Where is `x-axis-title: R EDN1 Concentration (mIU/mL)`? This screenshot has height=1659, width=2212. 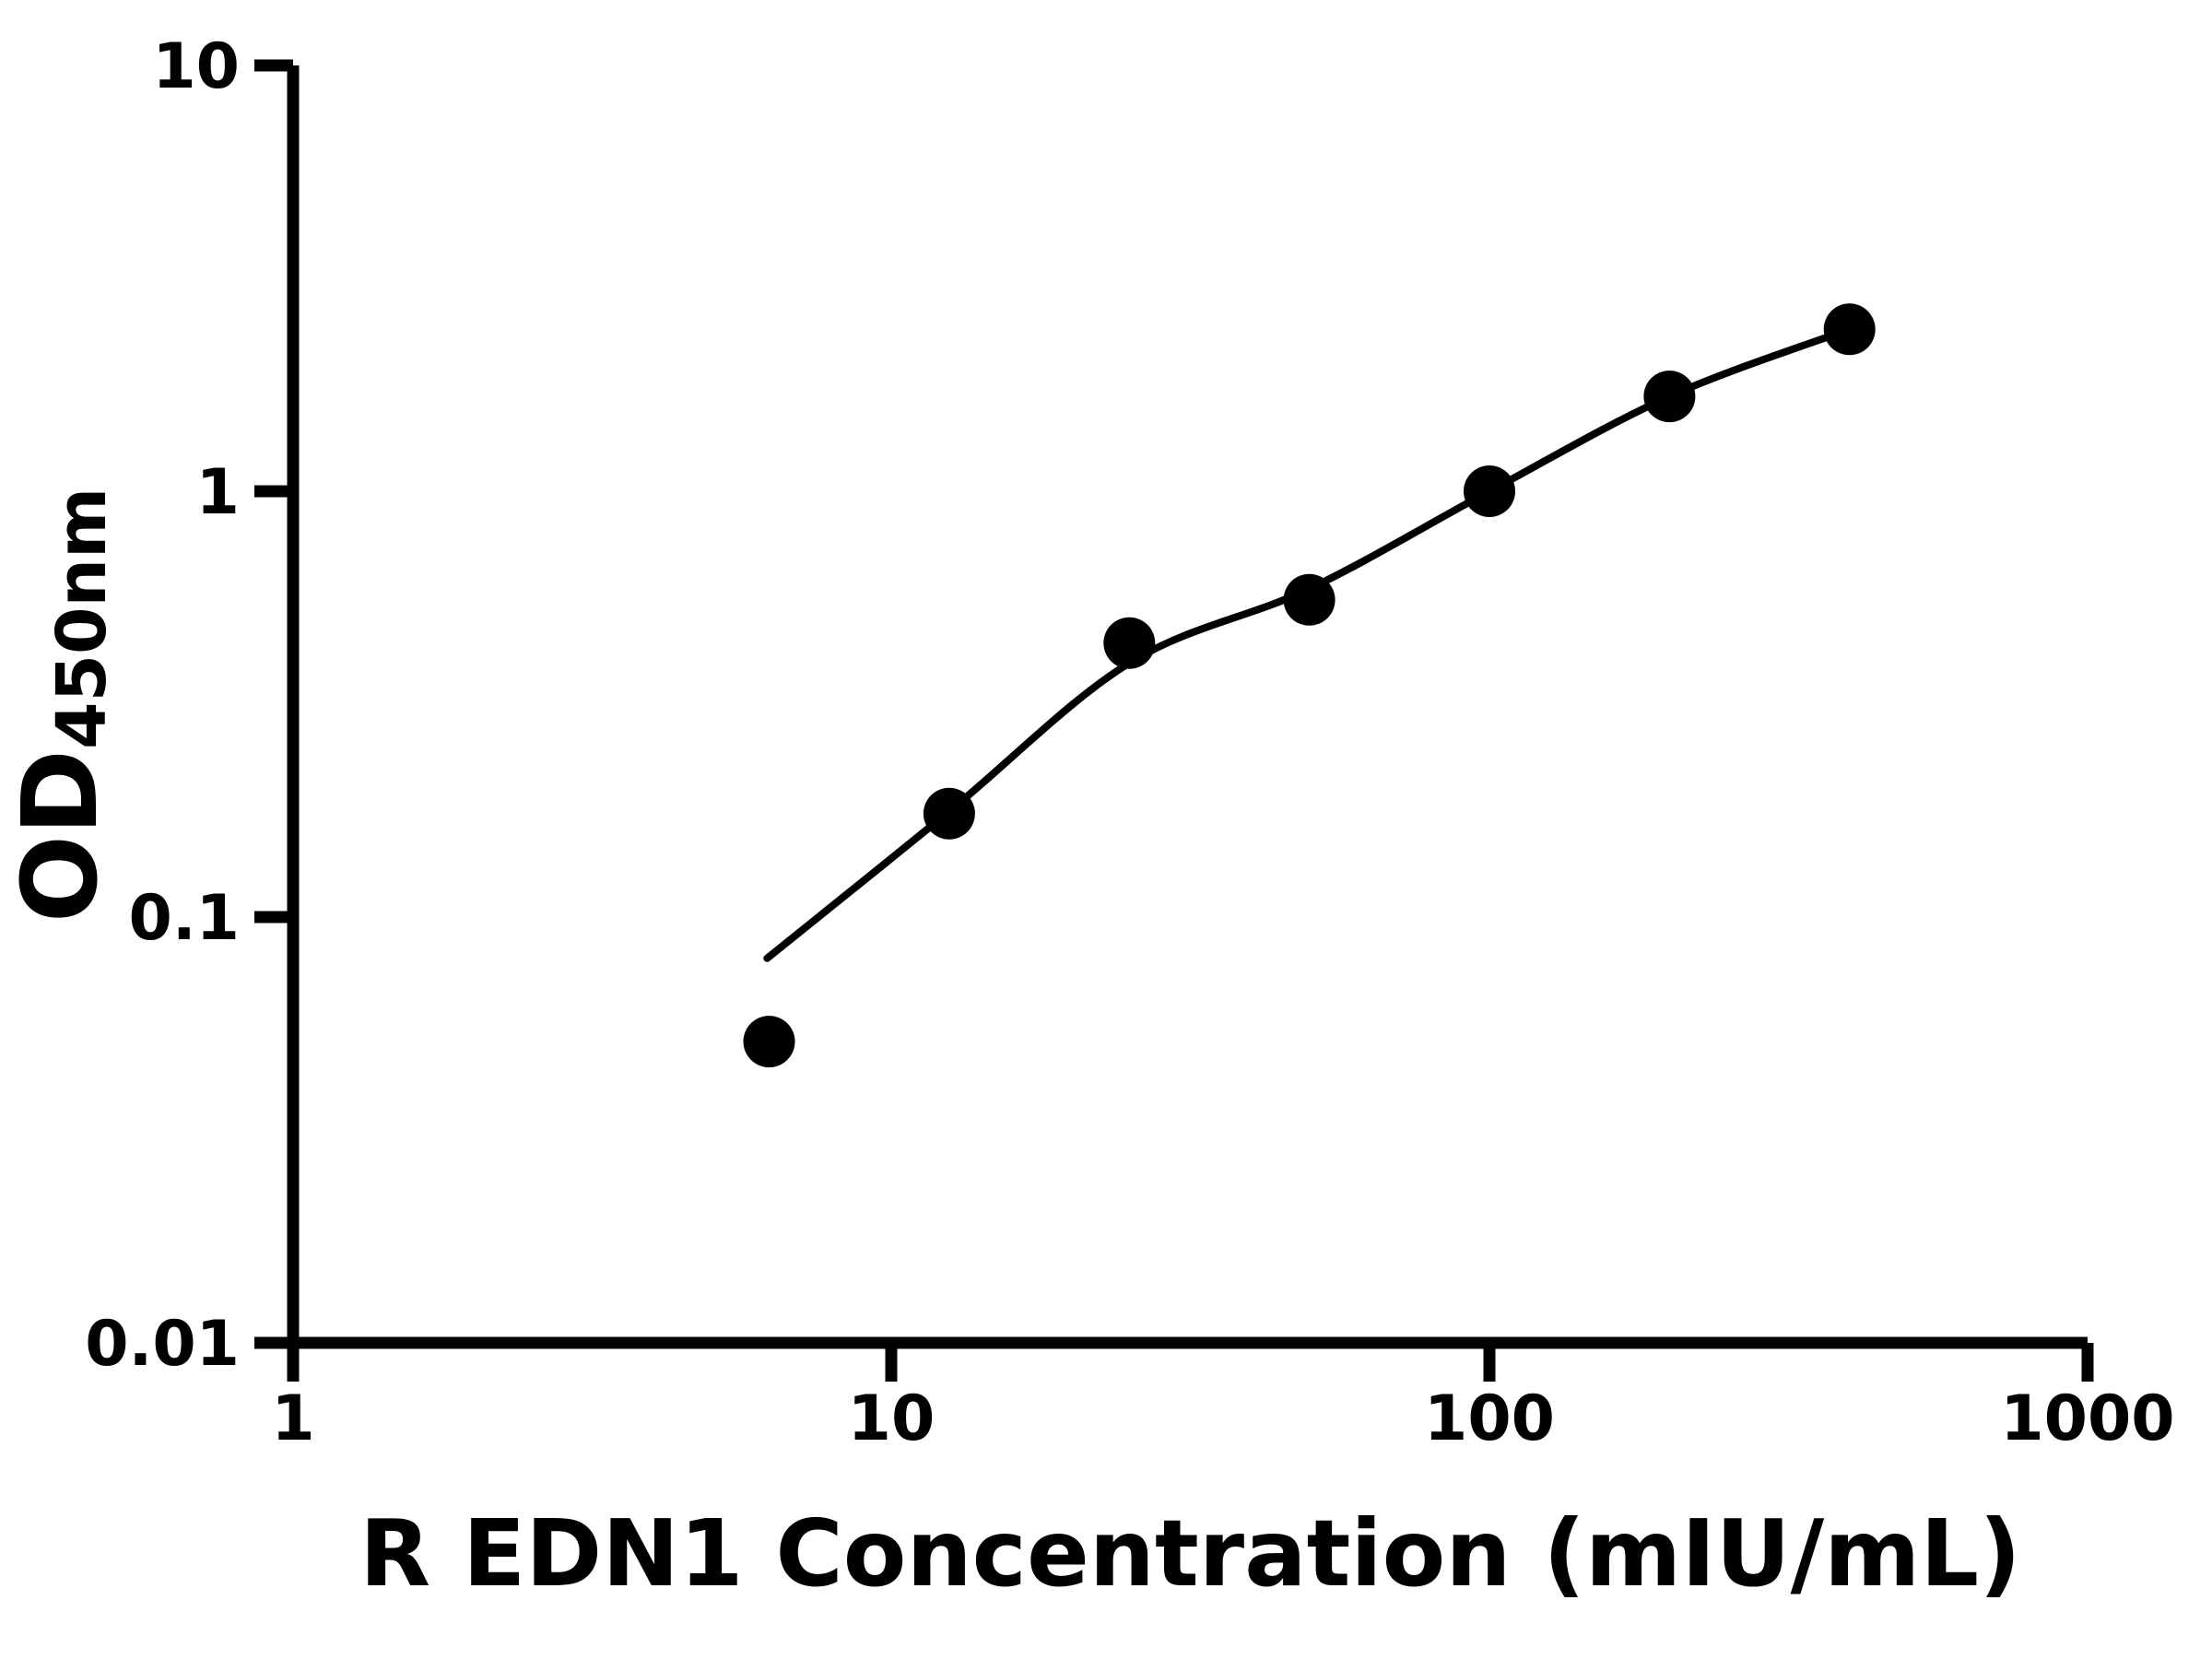
x-axis-title: R EDN1 Concentration (mIU/mL) is located at coordinates (1190, 1553).